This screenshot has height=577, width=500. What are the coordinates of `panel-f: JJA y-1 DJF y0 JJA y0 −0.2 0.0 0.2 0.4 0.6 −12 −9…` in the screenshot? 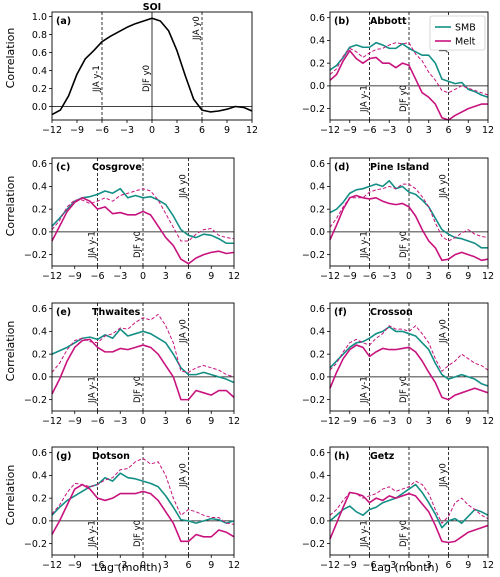 It's located at (398, 364).